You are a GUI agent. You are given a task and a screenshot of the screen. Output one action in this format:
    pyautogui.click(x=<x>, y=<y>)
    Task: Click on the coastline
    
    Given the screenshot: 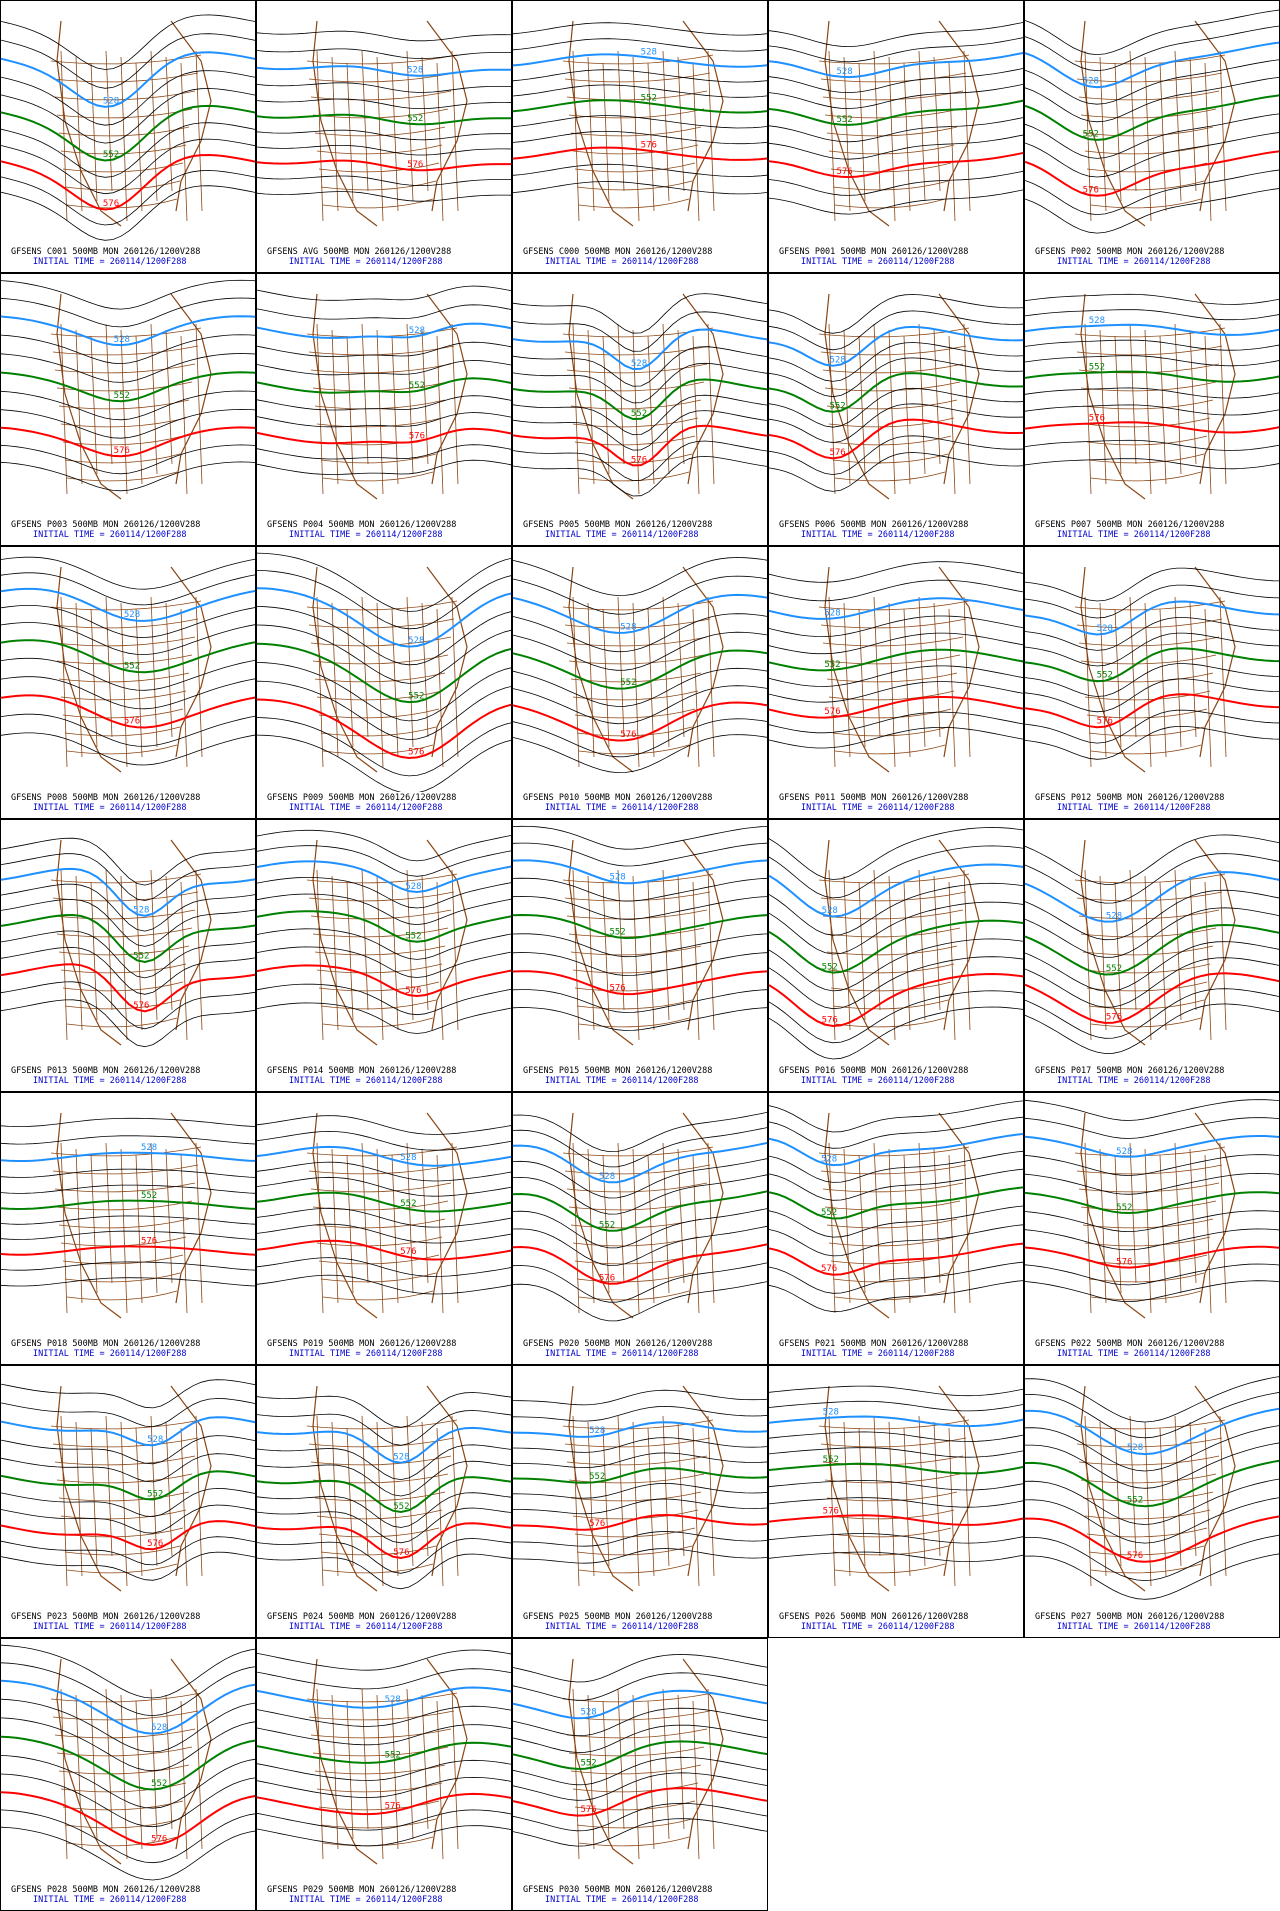 What is the action you would take?
    pyautogui.click(x=1158, y=396)
    